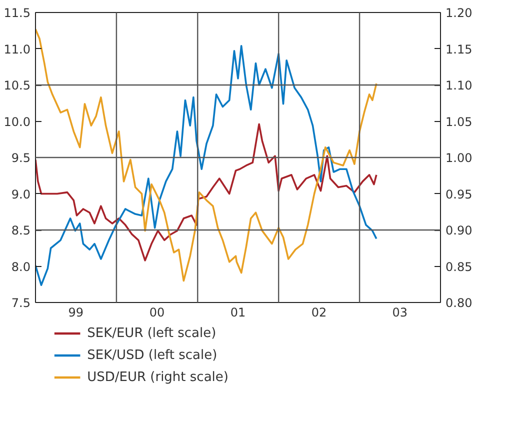 The image size is (510, 430). I want to click on x-tick-label: 00, so click(157, 313).